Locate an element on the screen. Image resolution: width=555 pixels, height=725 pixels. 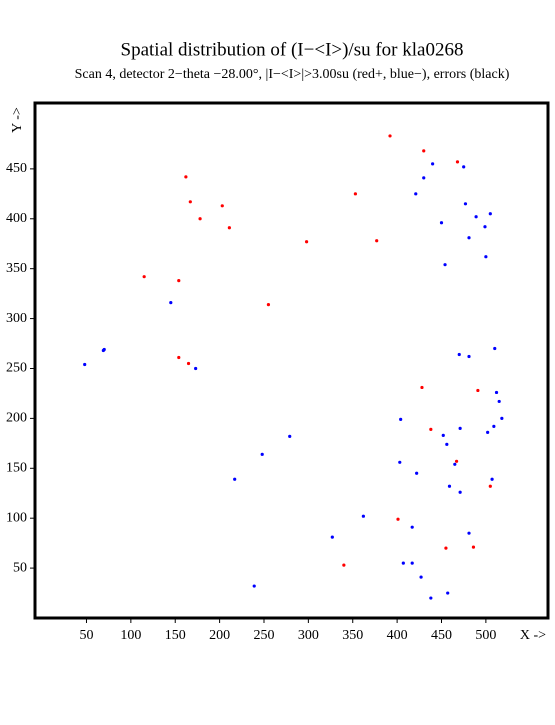
y-tick-label: 100 is located at coordinates (16, 517).